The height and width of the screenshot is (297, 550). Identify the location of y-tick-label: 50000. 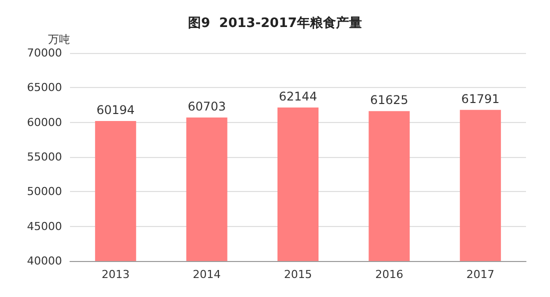
(44, 191).